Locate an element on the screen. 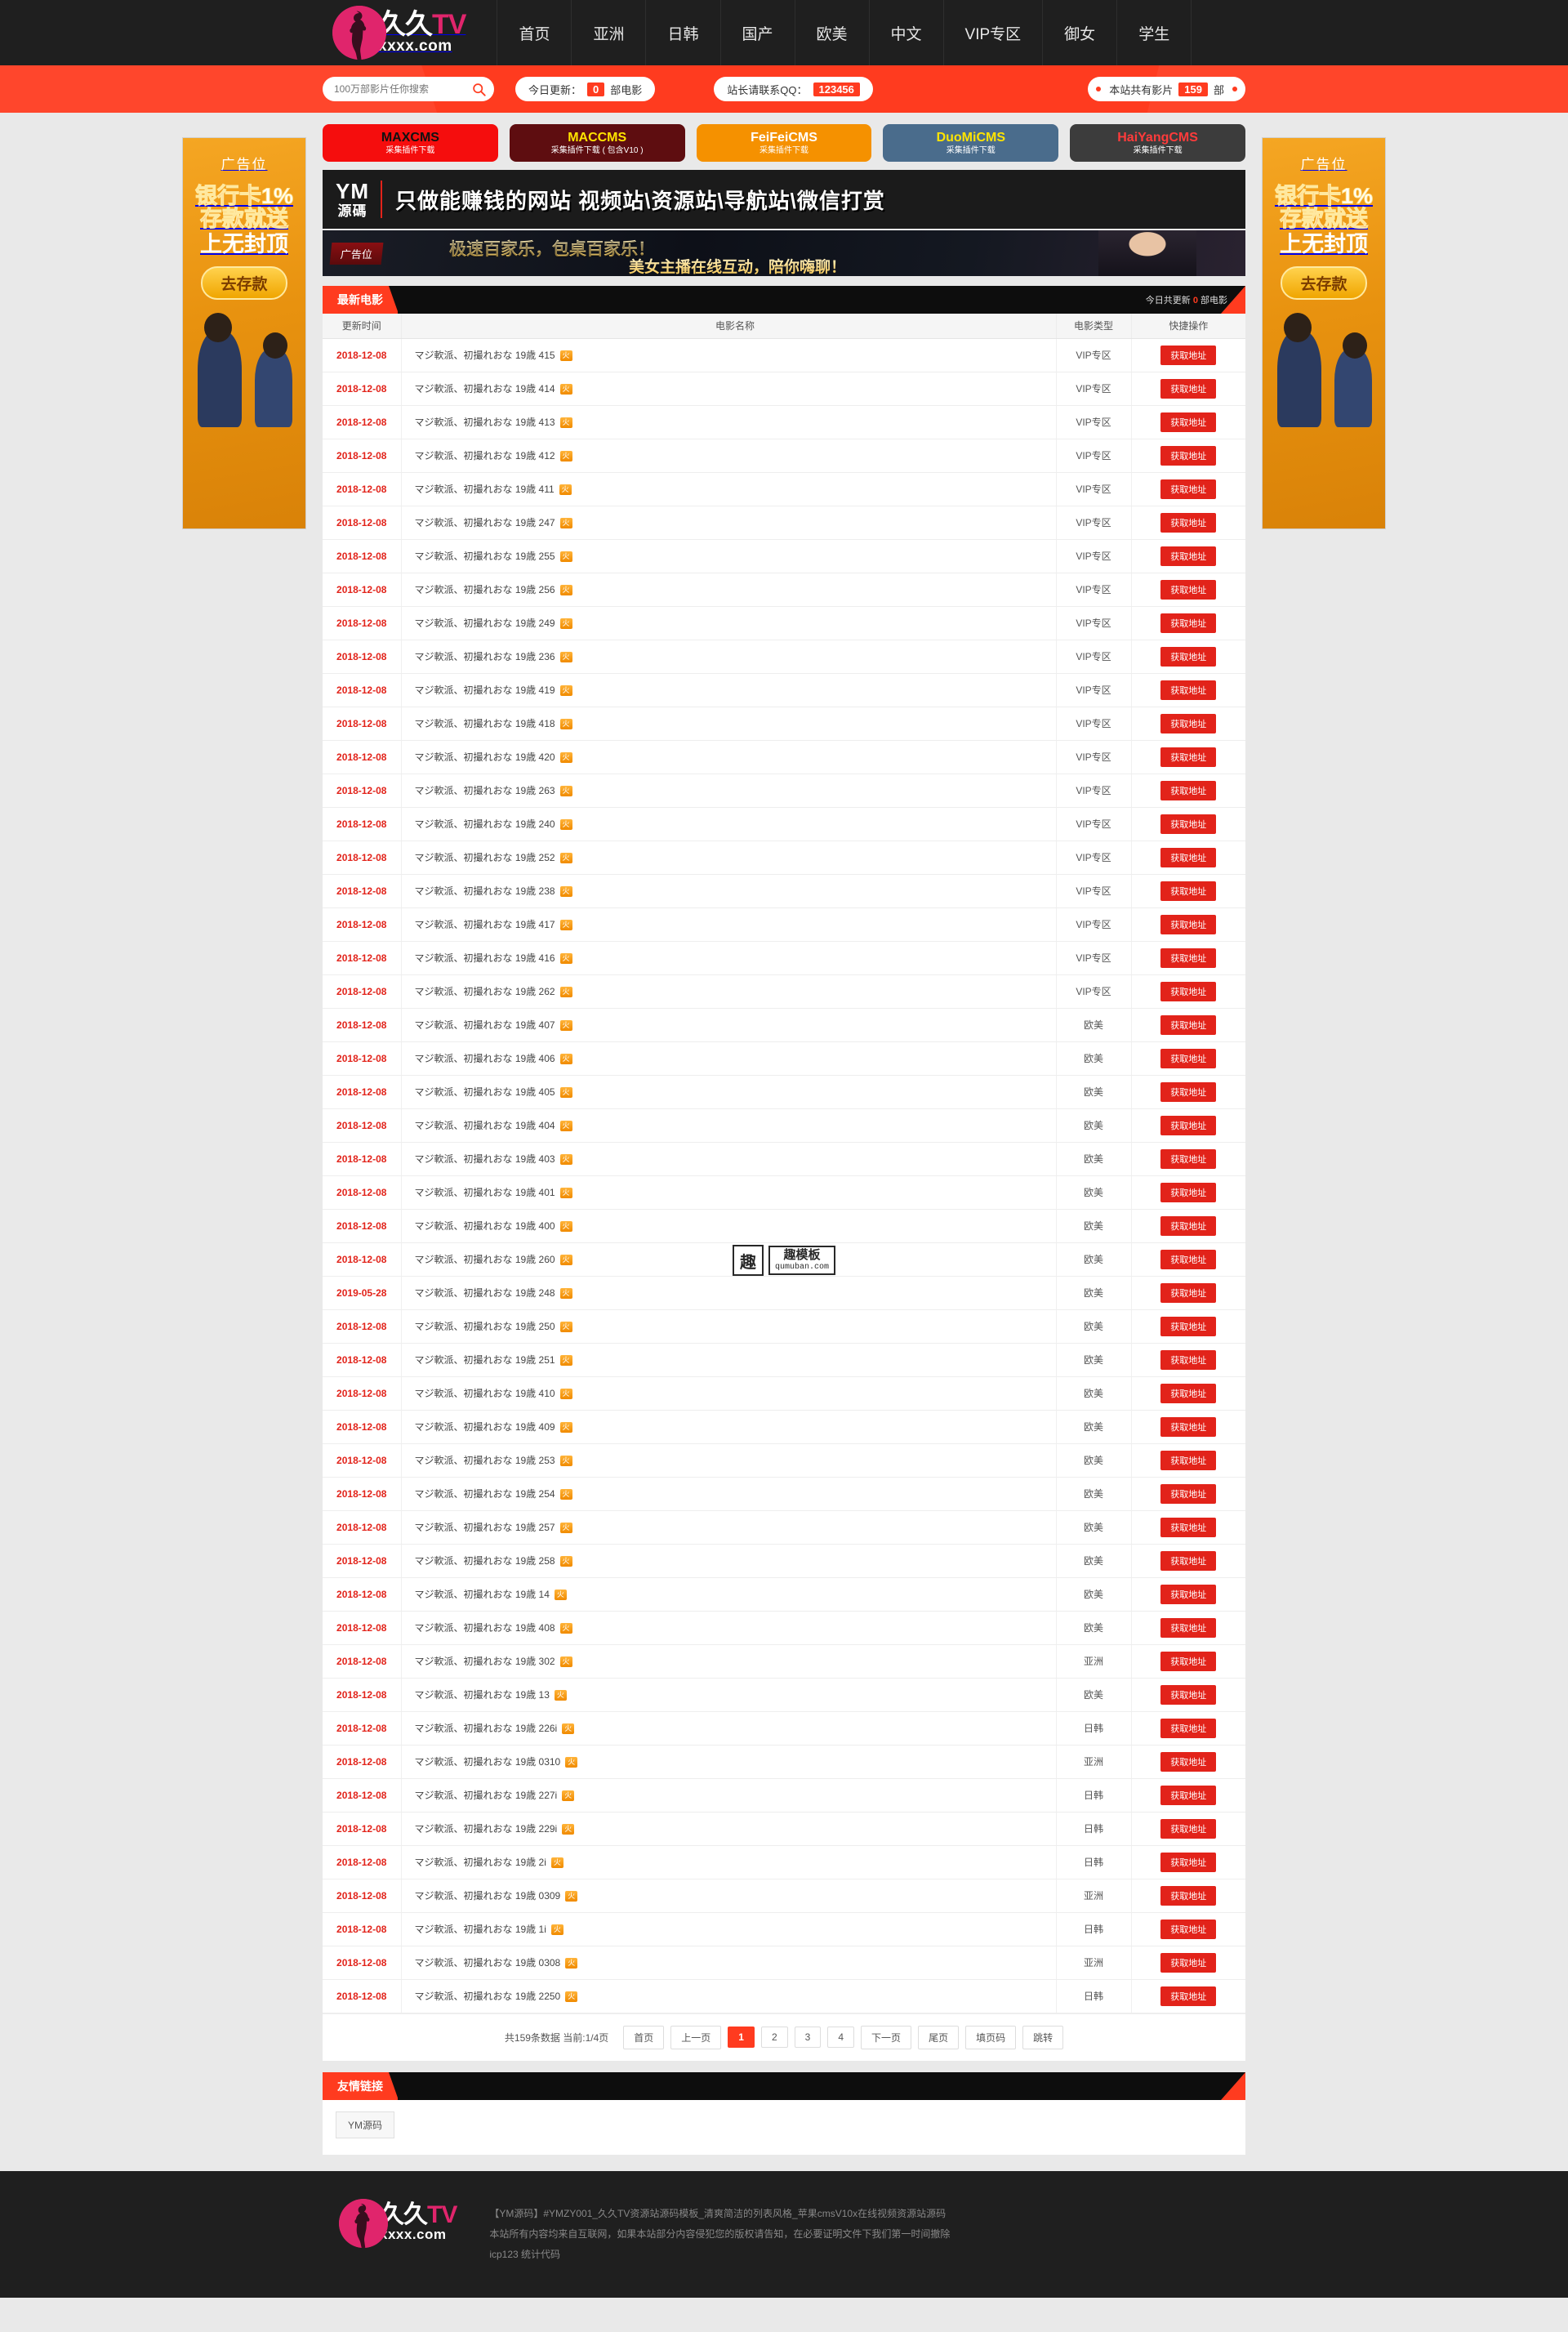  movie-name-link: マジ軟派、初撮れおな 19歳 0310 is located at coordinates (487, 1762).